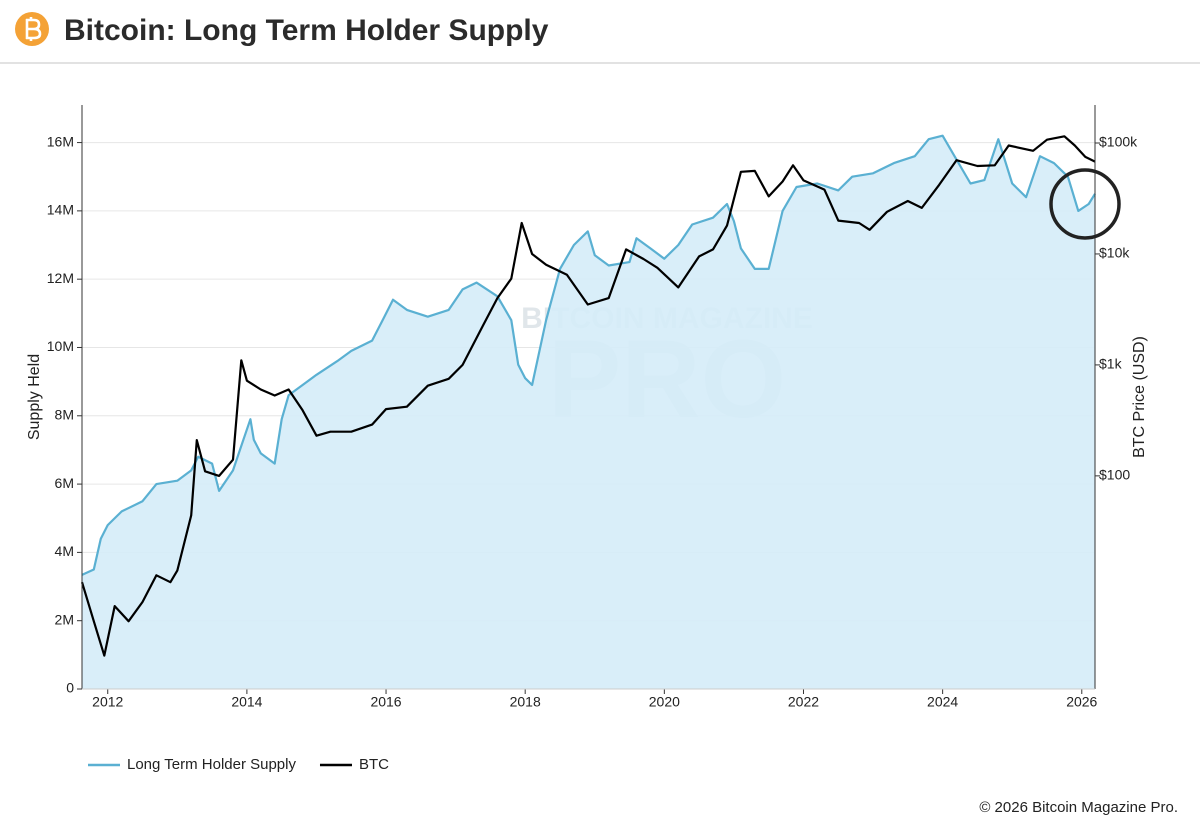 Image resolution: width=1200 pixels, height=825 pixels. I want to click on copyright: © 2026 Bitcoin Magazine Pro., so click(1078, 807).